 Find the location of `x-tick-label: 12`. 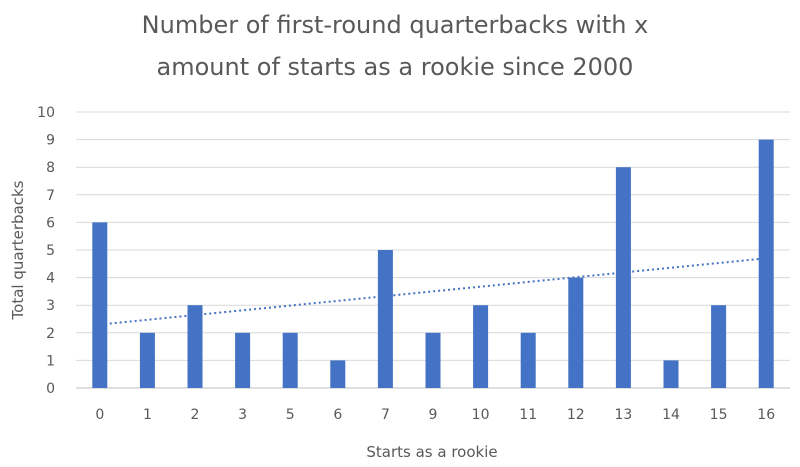

x-tick-label: 12 is located at coordinates (576, 415).